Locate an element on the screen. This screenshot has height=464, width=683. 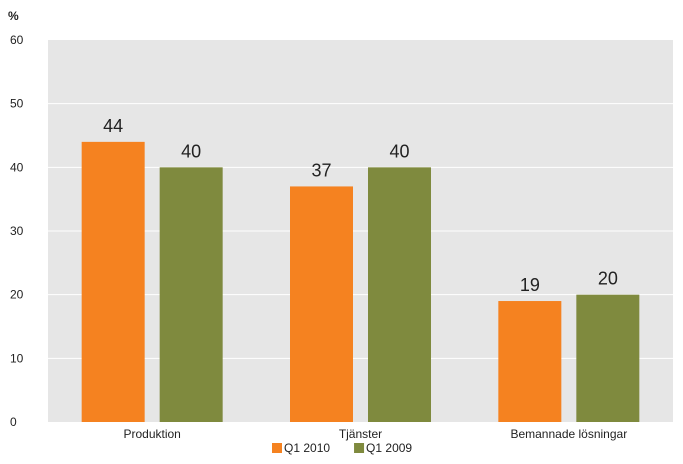
data-label: 19 is located at coordinates (530, 285).